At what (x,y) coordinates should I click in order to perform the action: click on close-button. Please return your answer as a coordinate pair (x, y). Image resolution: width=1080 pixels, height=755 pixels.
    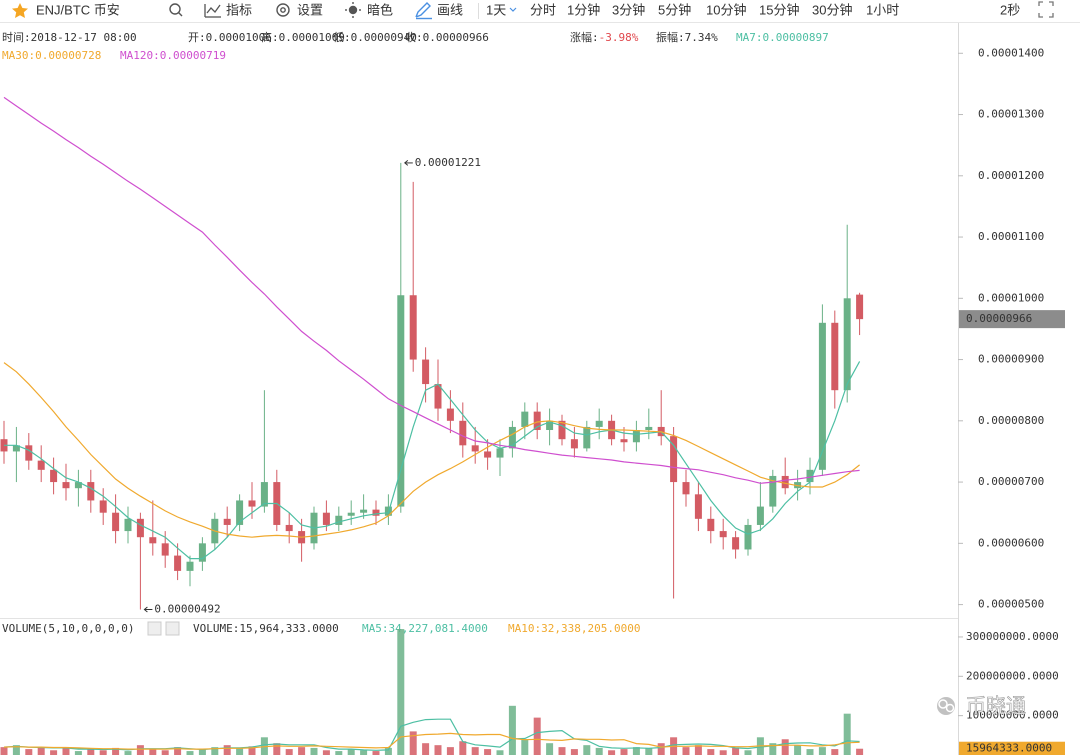
    Looking at the image, I should click on (172, 628).